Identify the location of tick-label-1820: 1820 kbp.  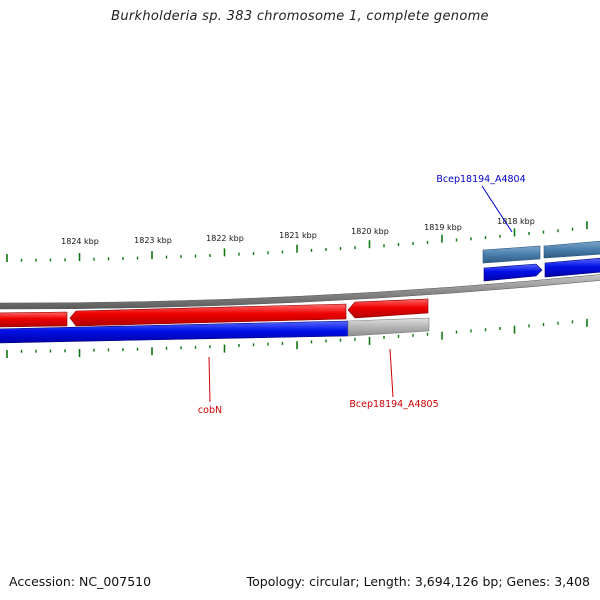
(370, 231).